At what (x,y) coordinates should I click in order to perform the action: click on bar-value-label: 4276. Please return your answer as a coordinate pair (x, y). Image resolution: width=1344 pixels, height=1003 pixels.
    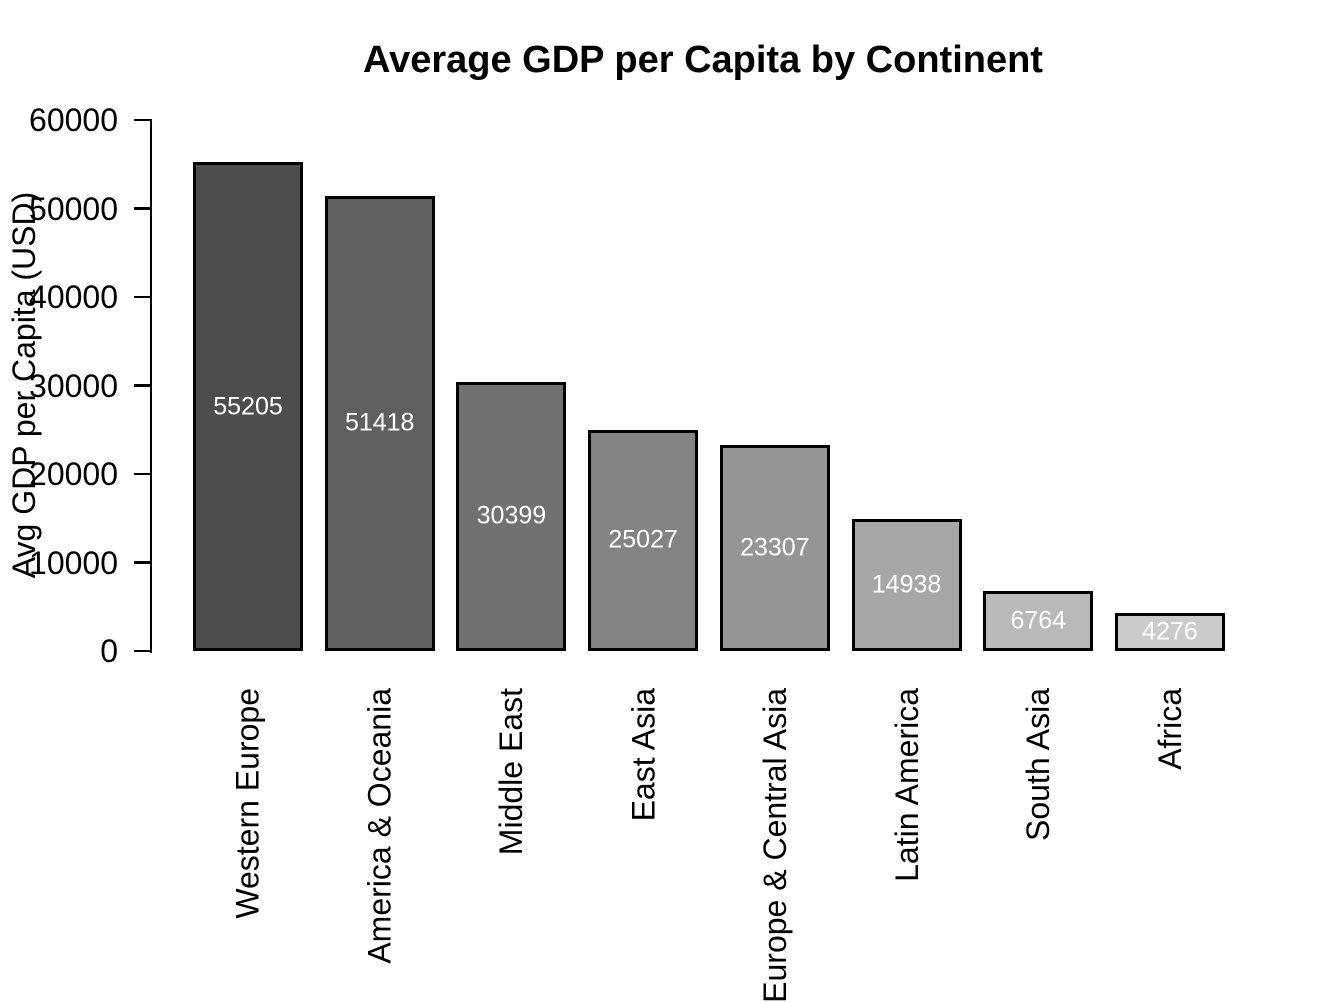
    Looking at the image, I should click on (1170, 631).